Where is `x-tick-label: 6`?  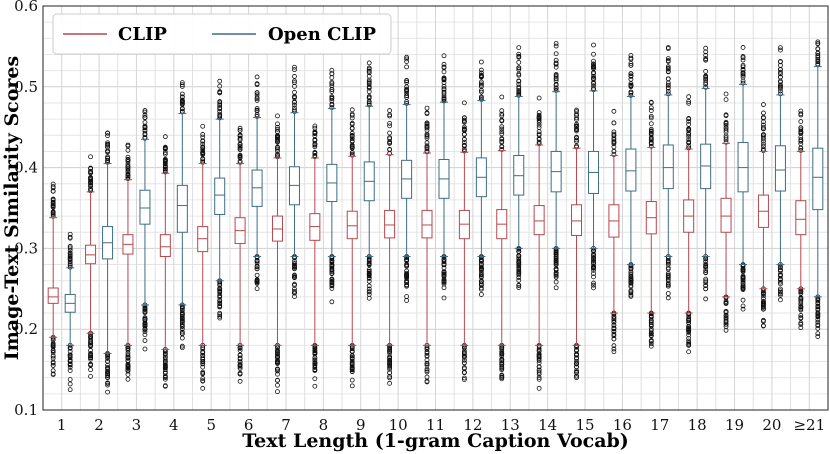 x-tick-label: 6 is located at coordinates (249, 425).